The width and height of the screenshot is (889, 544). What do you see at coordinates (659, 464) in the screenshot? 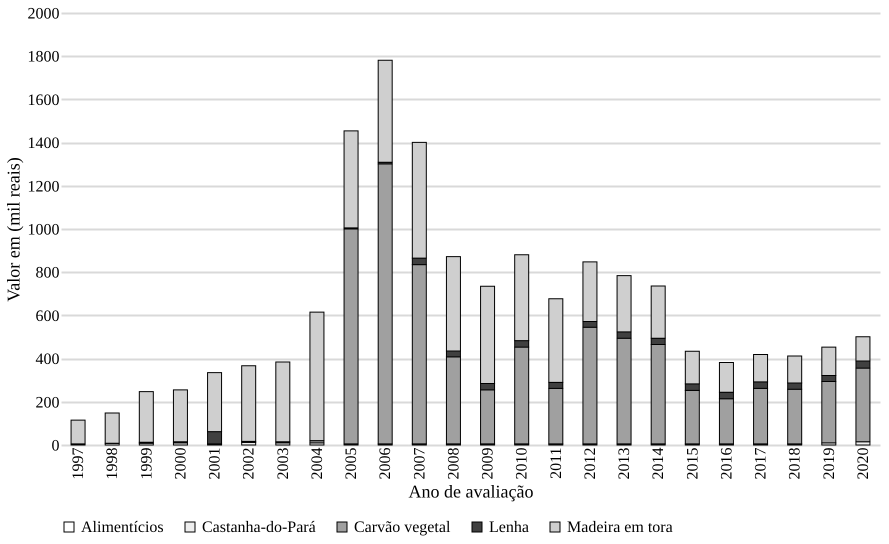
I see `x-tick-label: 2014` at bounding box center [659, 464].